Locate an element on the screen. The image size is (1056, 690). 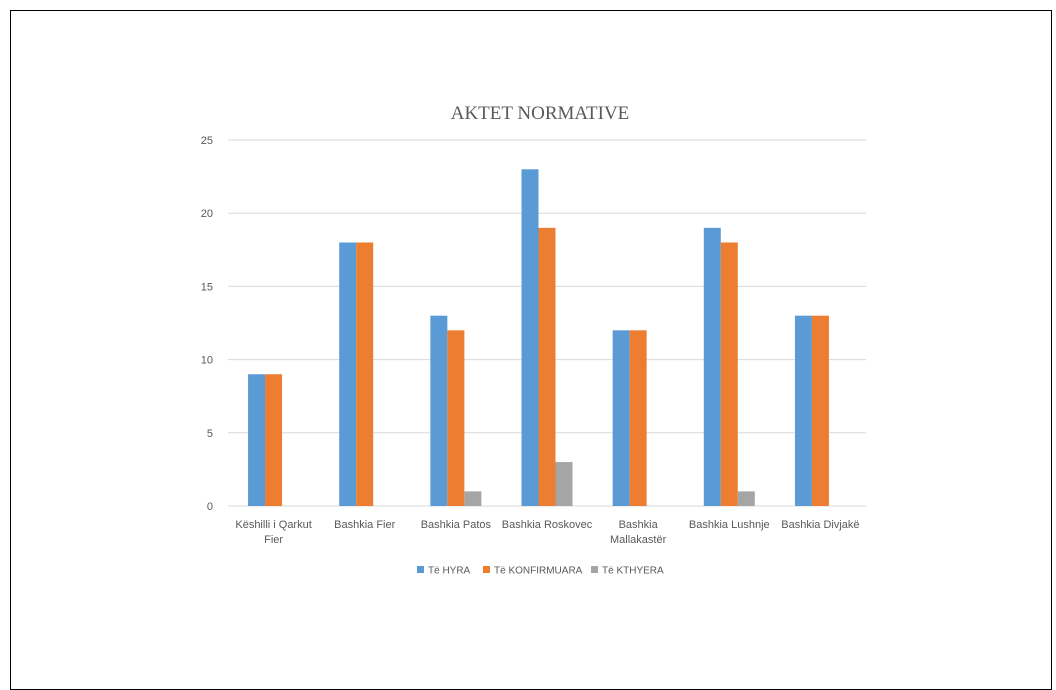
x-tick-label: Bashkia Patos is located at coordinates (456, 525).